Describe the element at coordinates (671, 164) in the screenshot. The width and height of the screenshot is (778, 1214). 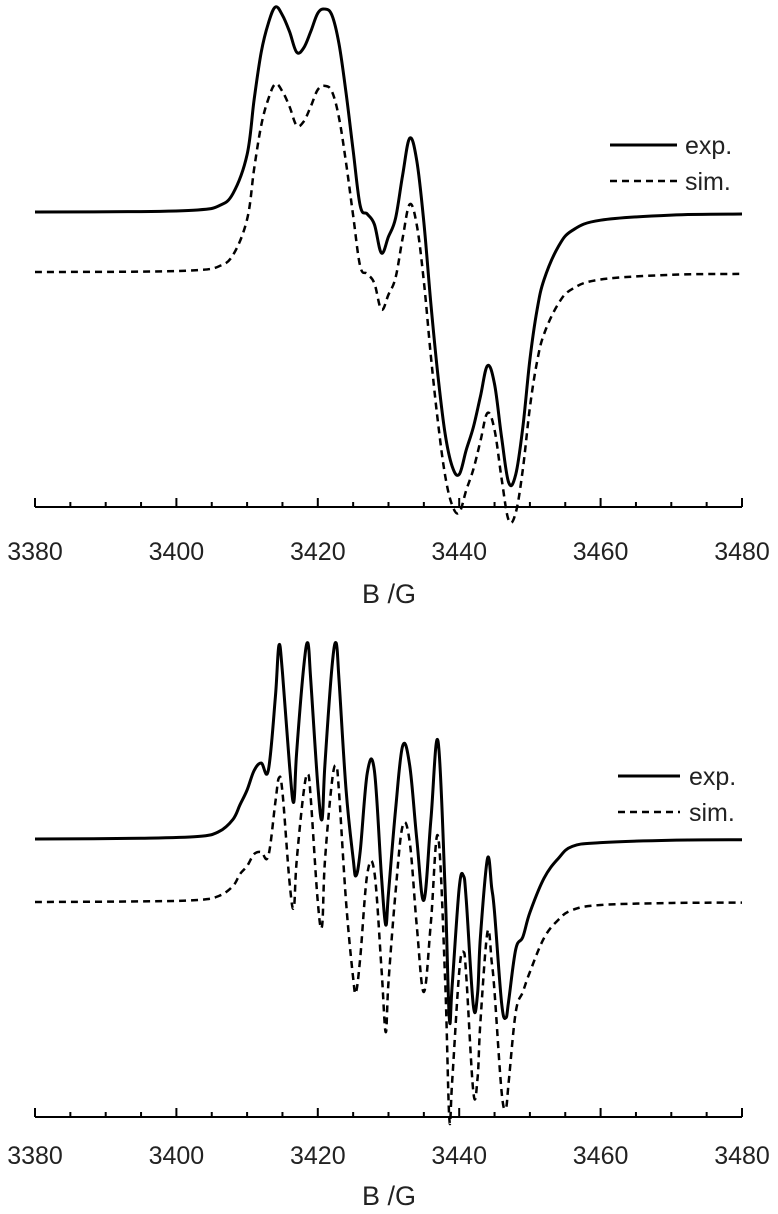
I see `legend-top: exp. sim.` at that location.